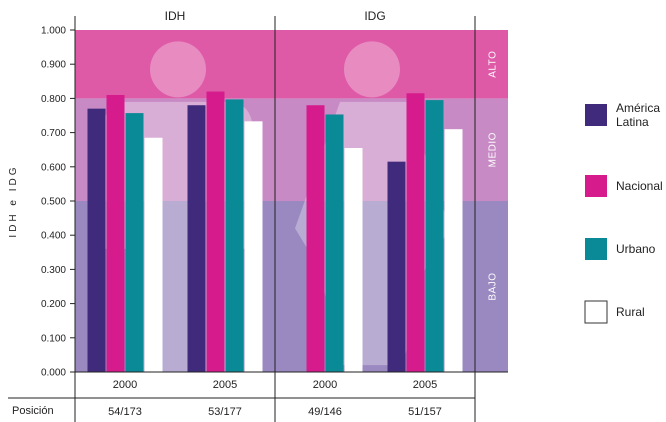 This screenshot has height=422, width=666. What do you see at coordinates (596, 249) in the screenshot?
I see `legend-swatch-urbano` at bounding box center [596, 249].